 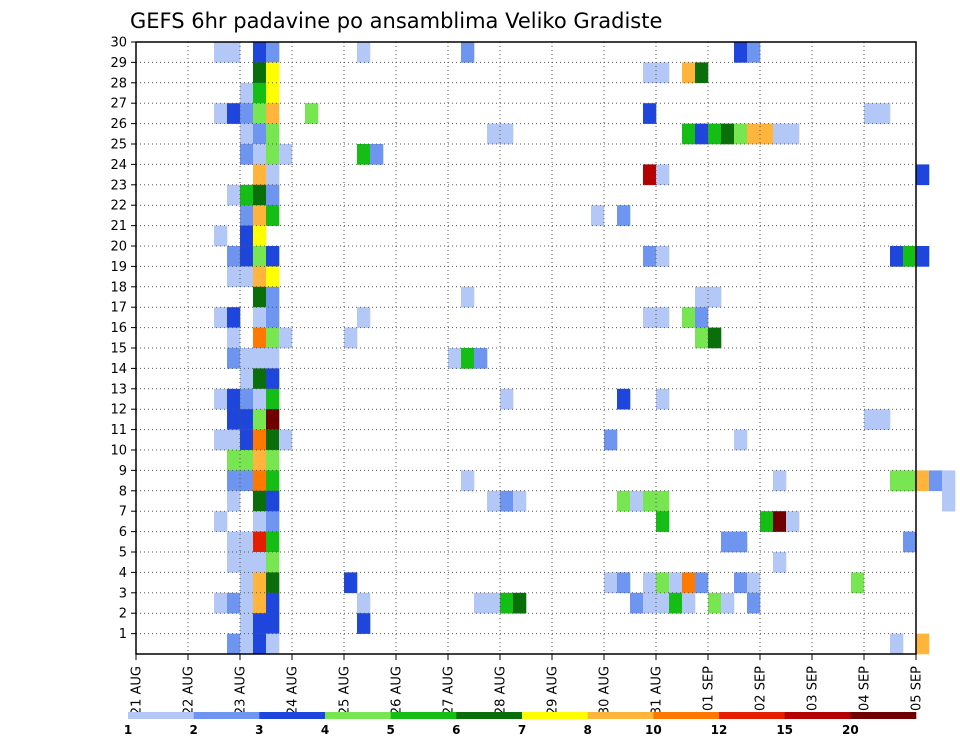 I want to click on y-tick-label: 2, so click(x=123, y=614).